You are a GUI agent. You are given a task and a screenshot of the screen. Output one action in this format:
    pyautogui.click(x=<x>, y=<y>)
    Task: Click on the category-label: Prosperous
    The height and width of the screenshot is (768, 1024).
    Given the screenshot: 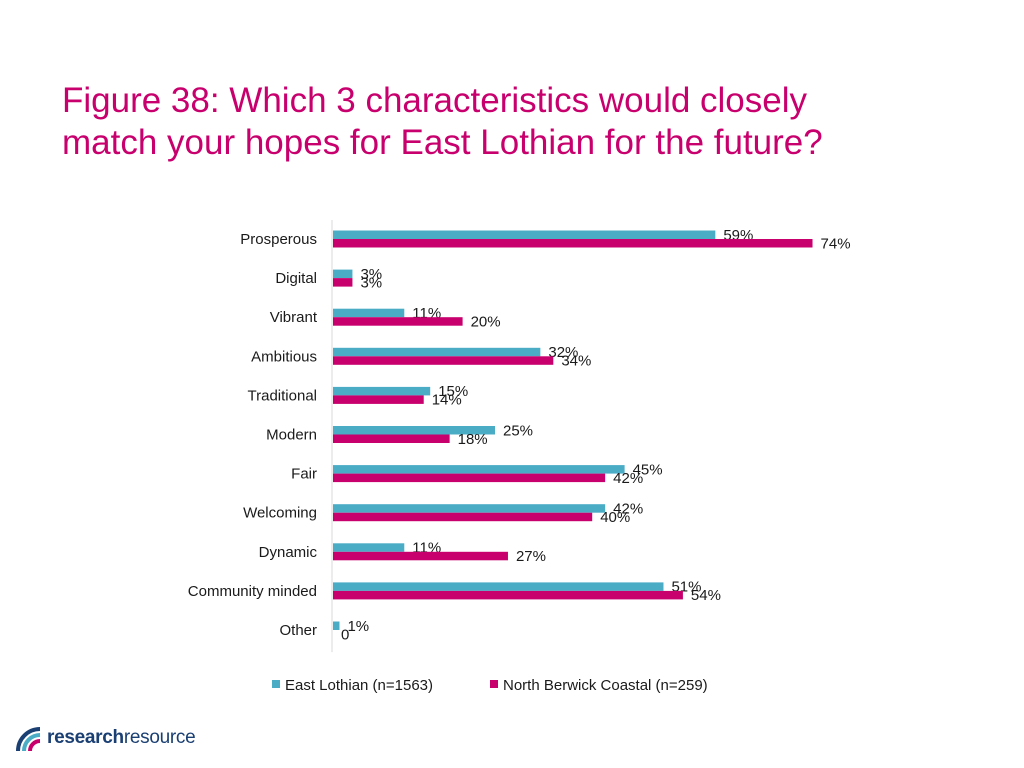 What is the action you would take?
    pyautogui.click(x=278, y=239)
    